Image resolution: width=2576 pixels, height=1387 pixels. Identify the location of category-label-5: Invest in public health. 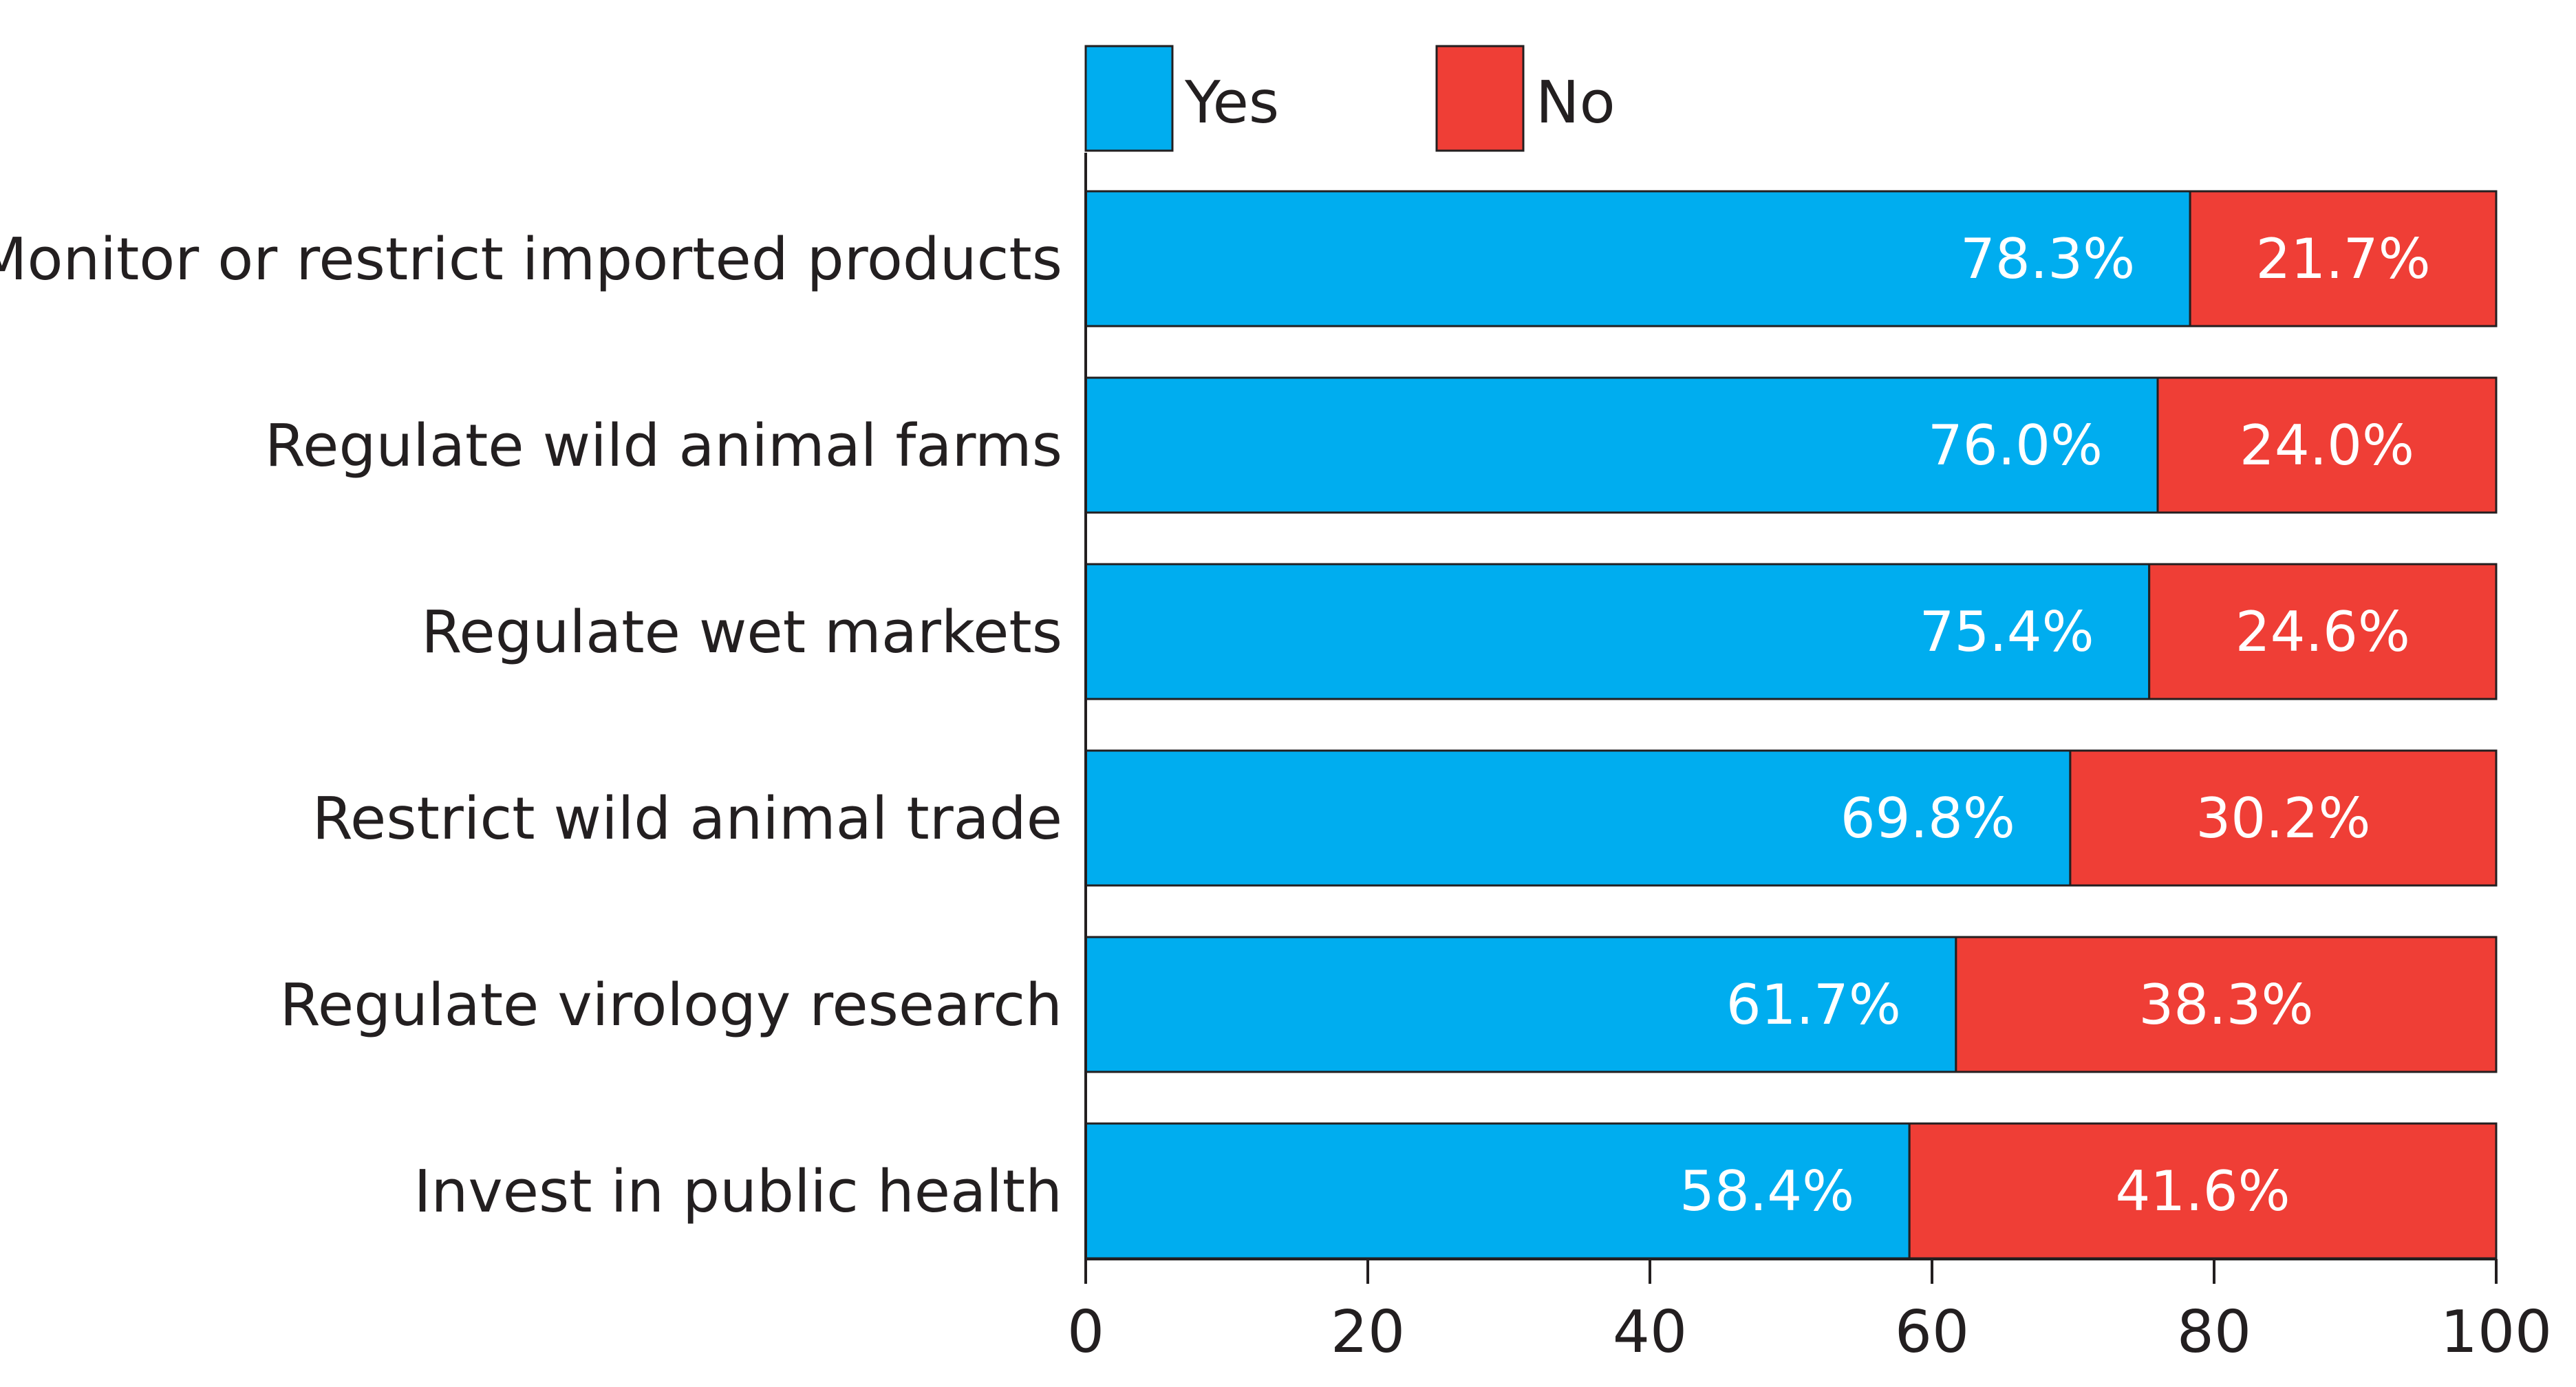
(738, 1192).